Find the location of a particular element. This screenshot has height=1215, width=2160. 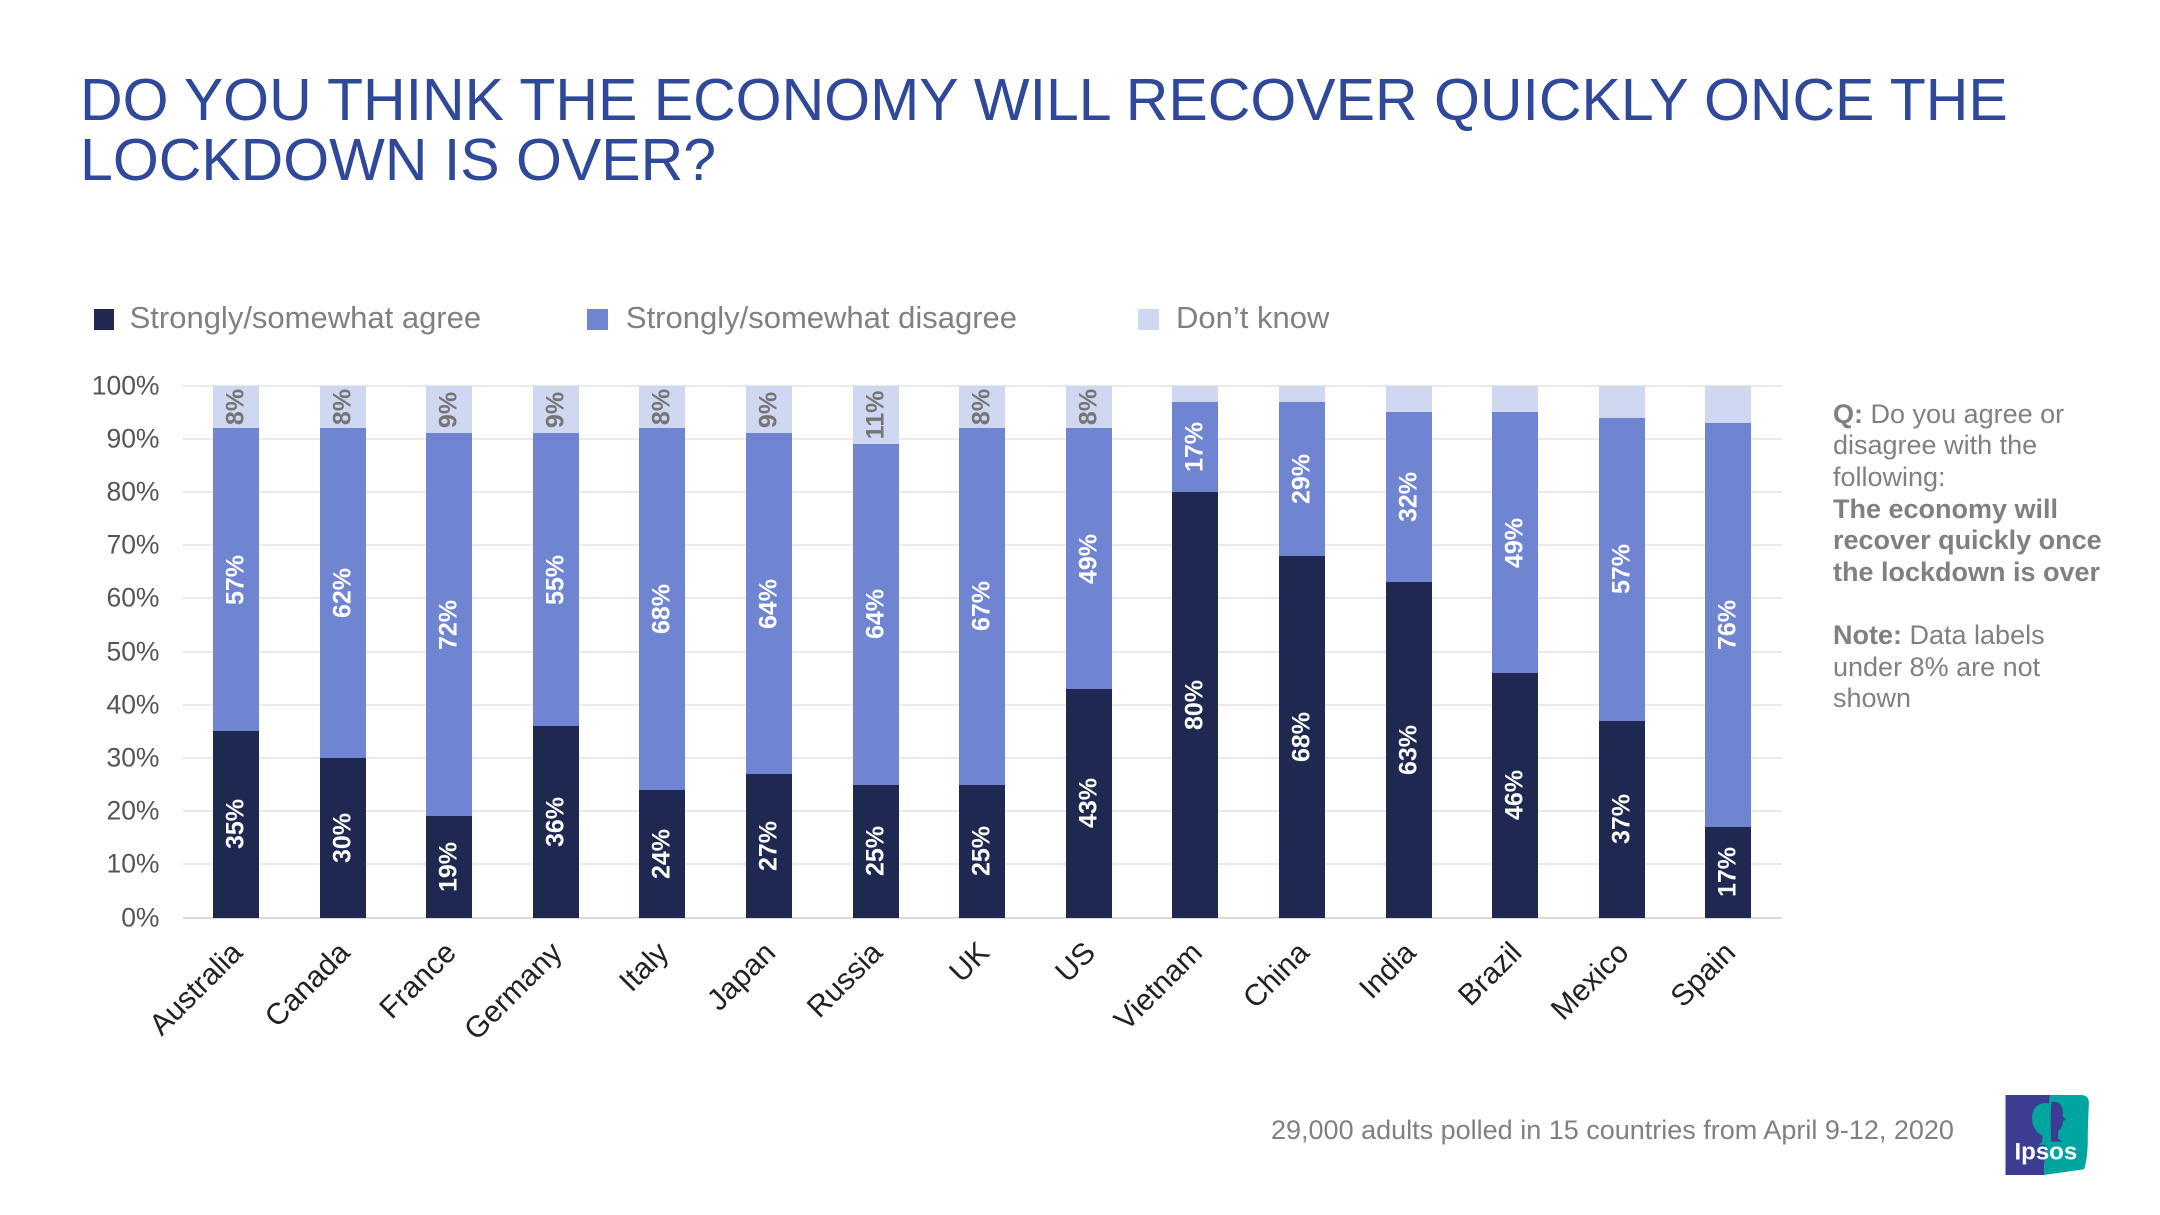

svg-text: Ipsos is located at coordinates (2046, 1152).